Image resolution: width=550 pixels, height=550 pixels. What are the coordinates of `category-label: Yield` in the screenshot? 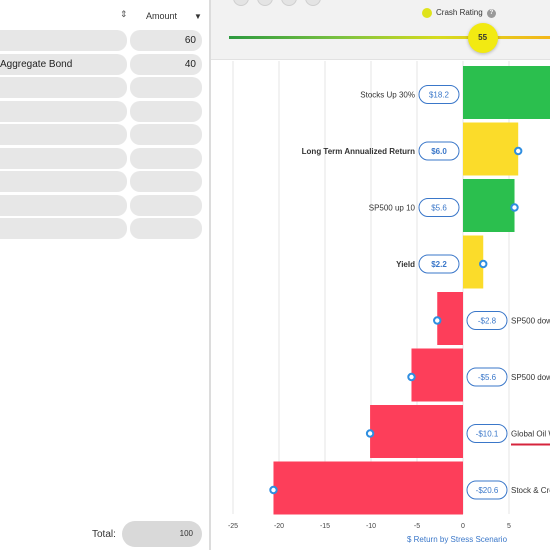 It's located at (405, 264).